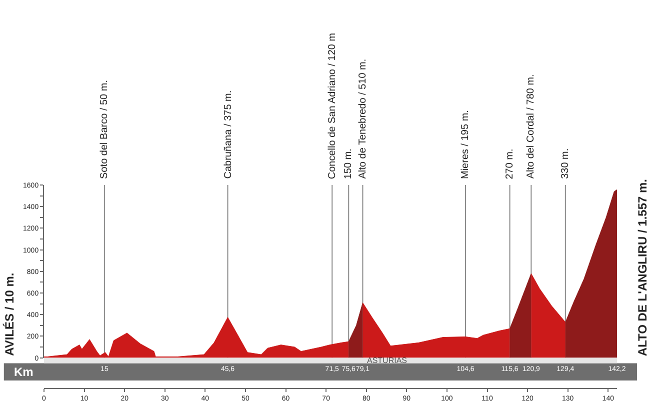 The height and width of the screenshot is (417, 650). What do you see at coordinates (363, 118) in the screenshot?
I see `ref-line-label: Alto de Tenebredo / 510 m.` at bounding box center [363, 118].